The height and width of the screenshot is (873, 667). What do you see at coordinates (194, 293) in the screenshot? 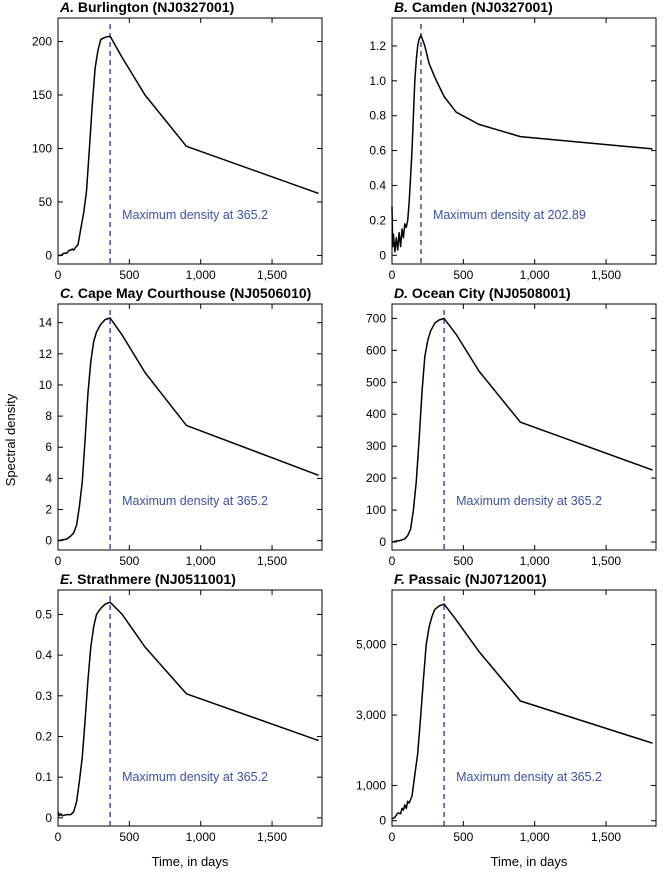
I see `panel-title-text: Cape May Courthouse (NJ0506010)` at bounding box center [194, 293].